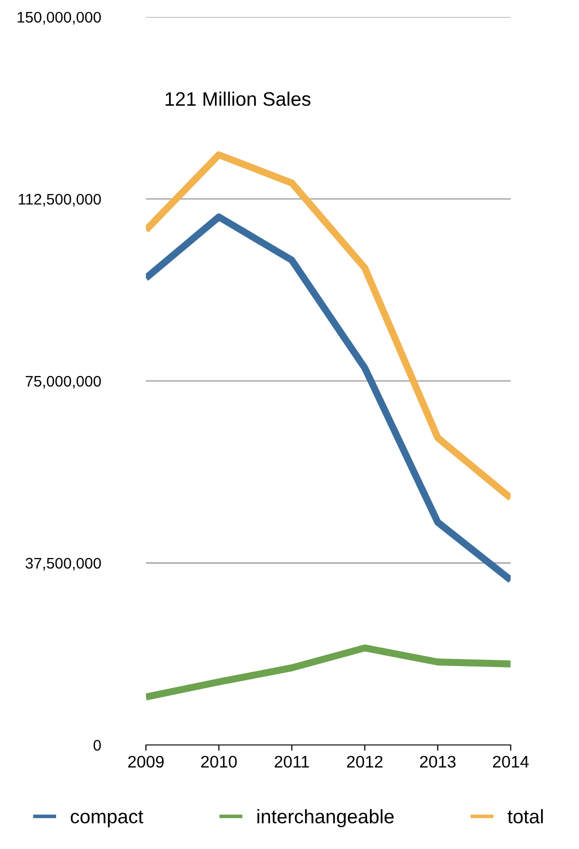 Image resolution: width=579 pixels, height=849 pixels. What do you see at coordinates (291, 762) in the screenshot?
I see `x-tick-label: 2011` at bounding box center [291, 762].